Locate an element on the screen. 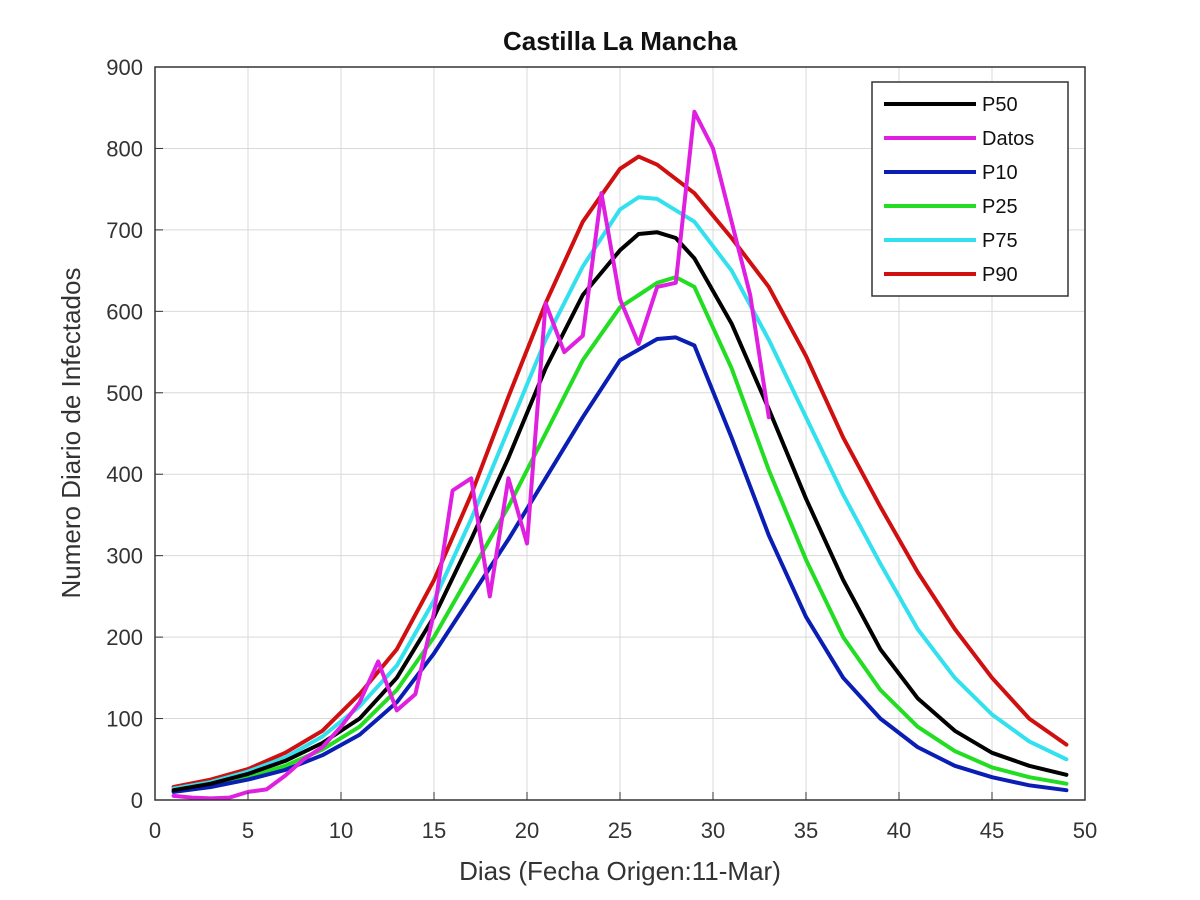 The height and width of the screenshot is (900, 1200). y-tick-label: 700 is located at coordinates (124, 230).